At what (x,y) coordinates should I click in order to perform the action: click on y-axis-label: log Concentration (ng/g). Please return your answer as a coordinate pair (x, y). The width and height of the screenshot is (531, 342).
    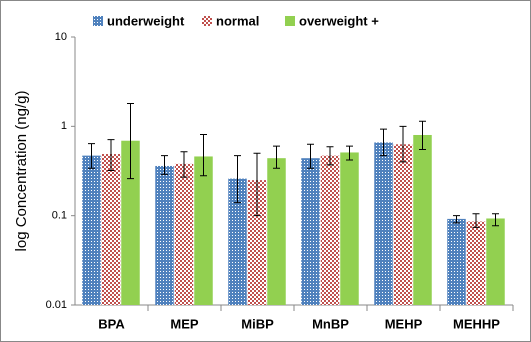
    Looking at the image, I should click on (21, 171).